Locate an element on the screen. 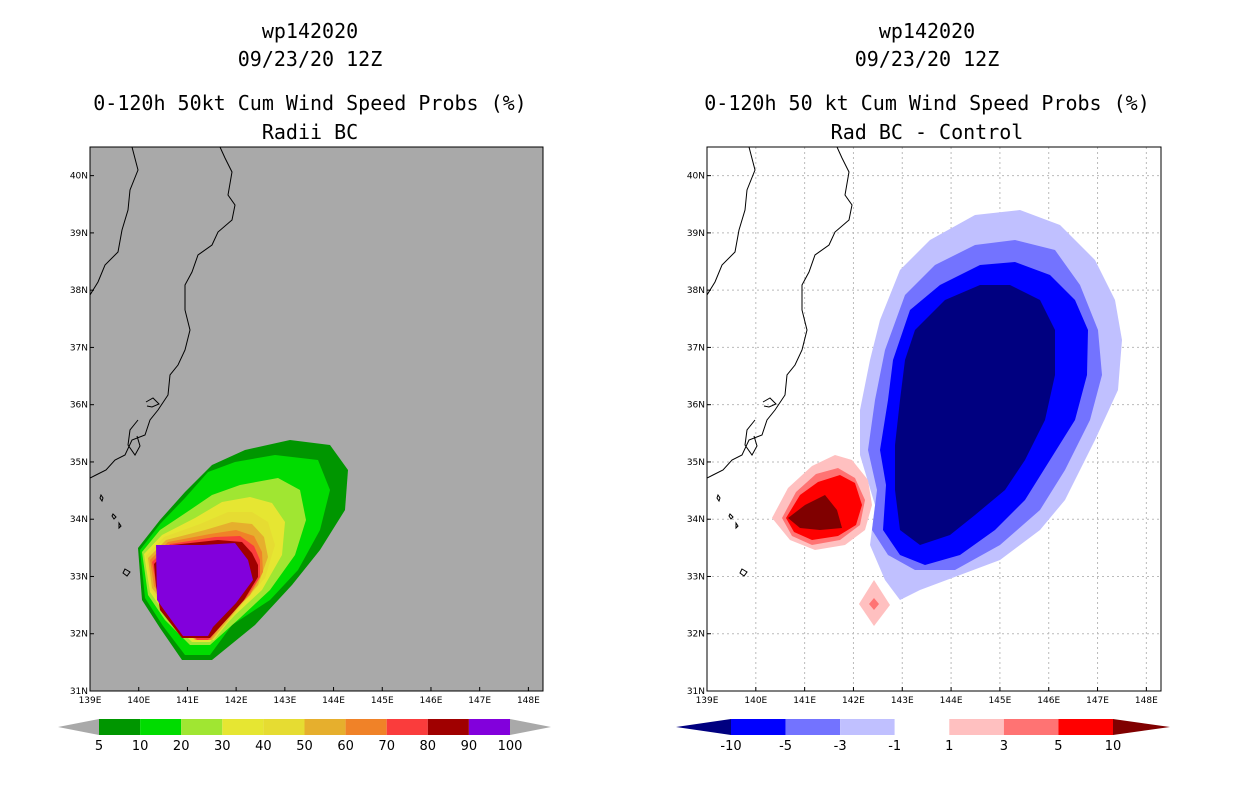 This screenshot has width=1236, height=800. left-title-storm-id: wp142020 is located at coordinates (310, 31).